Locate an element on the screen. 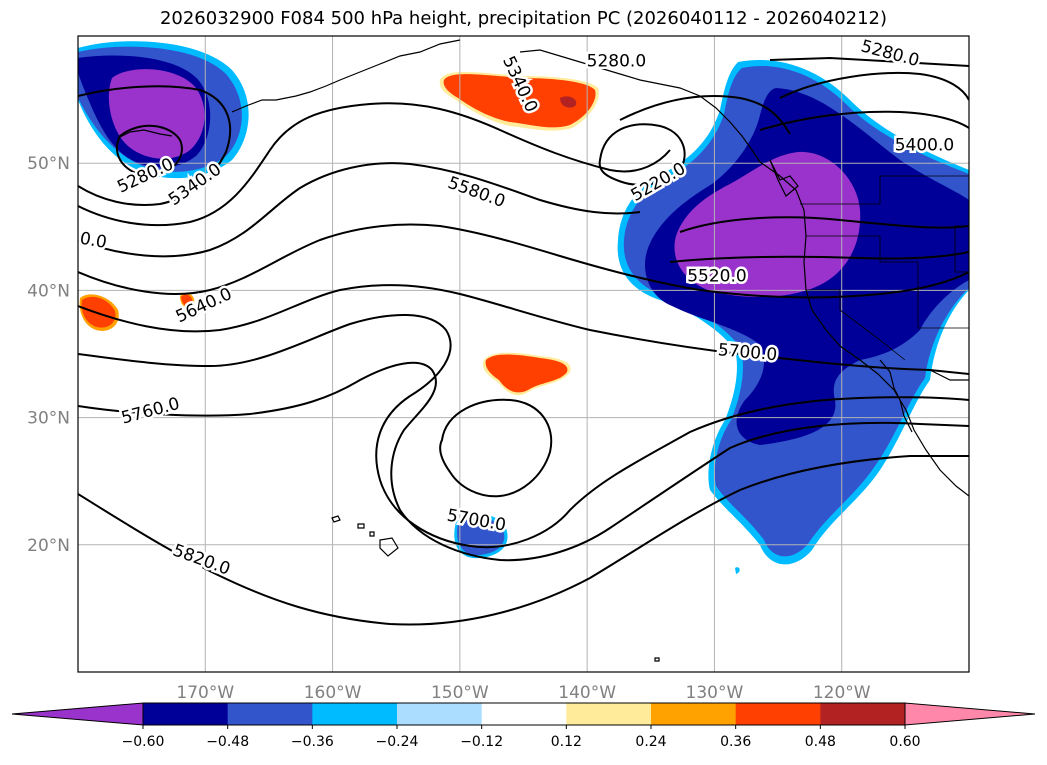  y-tick-label: 40°N is located at coordinates (48, 291).